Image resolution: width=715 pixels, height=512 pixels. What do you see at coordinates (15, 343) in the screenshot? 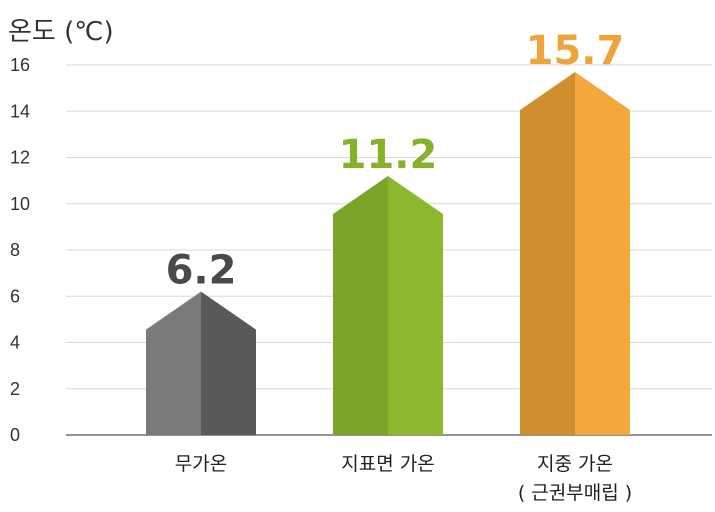
I see `y-tick-label: 4` at bounding box center [15, 343].